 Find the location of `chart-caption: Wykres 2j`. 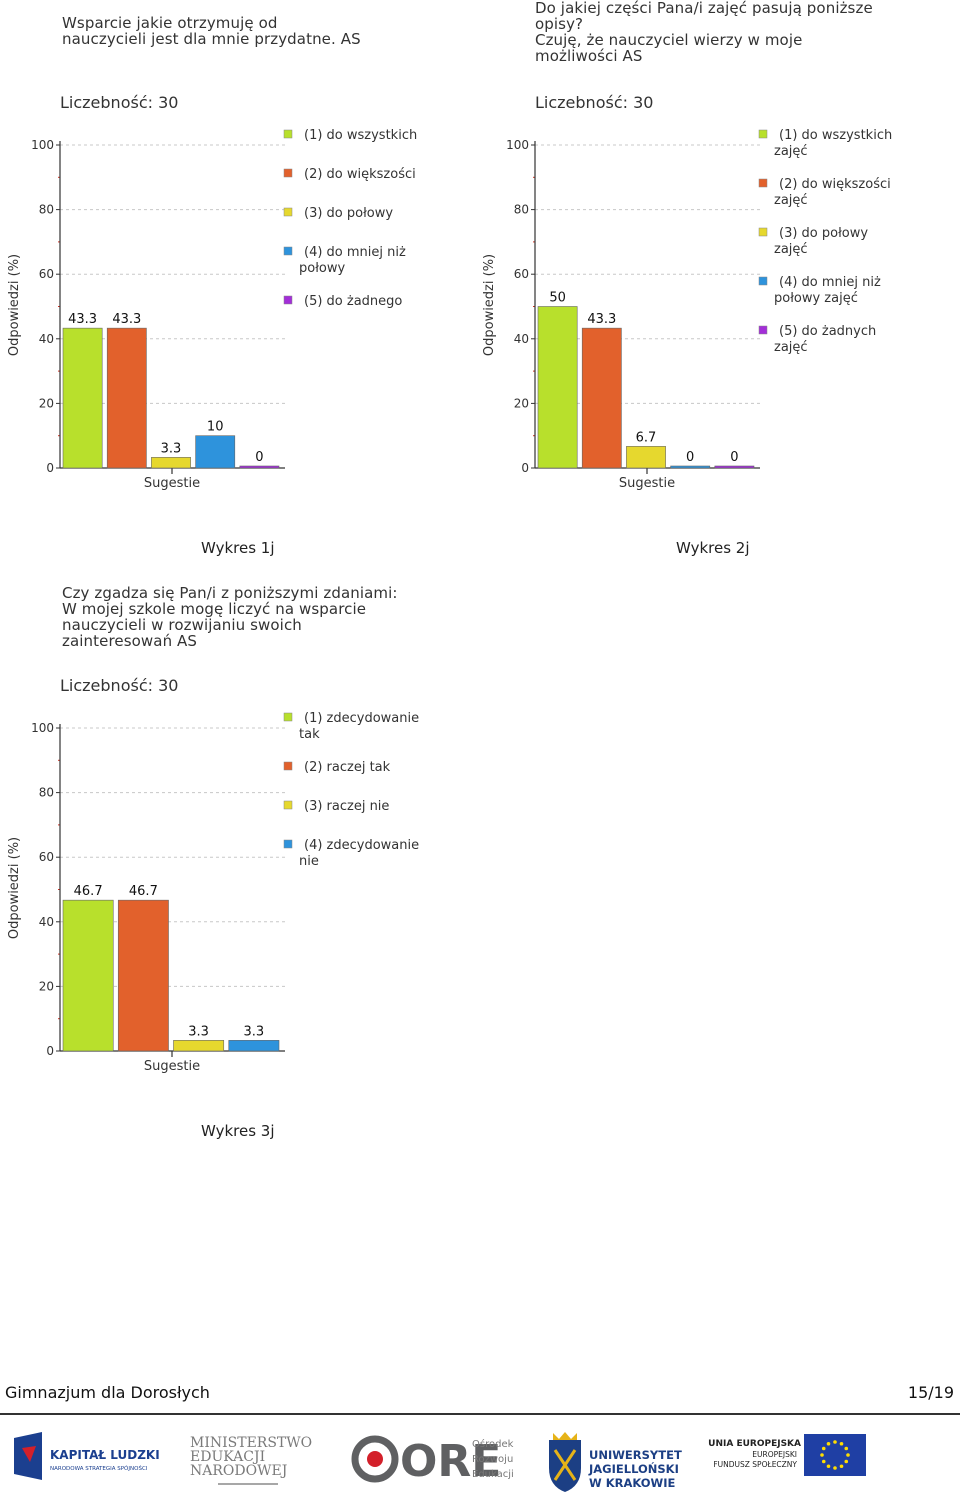

chart-caption: Wykres 2j is located at coordinates (713, 548).